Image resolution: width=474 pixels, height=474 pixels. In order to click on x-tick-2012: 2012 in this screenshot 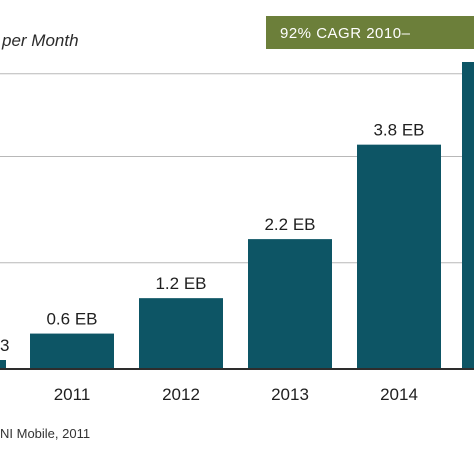, I will do `click(181, 394)`.